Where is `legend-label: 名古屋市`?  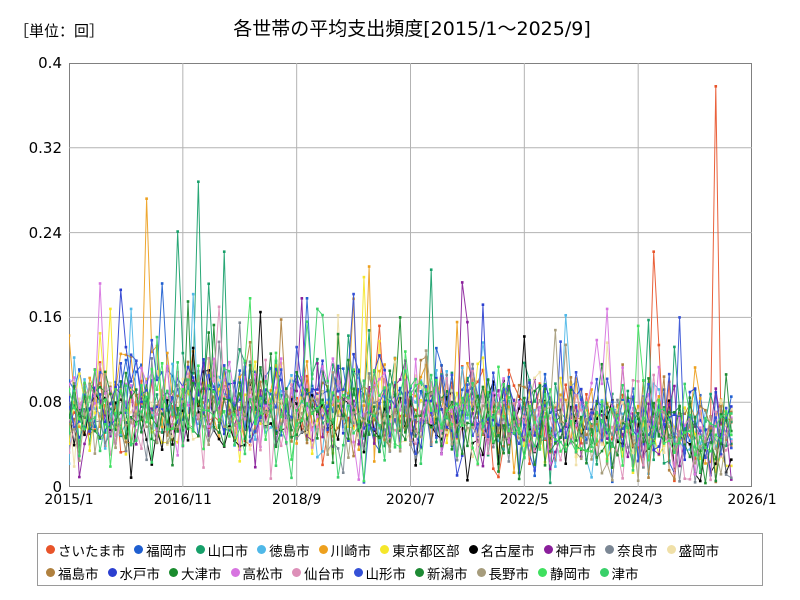
legend-label: 名古屋市 is located at coordinates (507, 551).